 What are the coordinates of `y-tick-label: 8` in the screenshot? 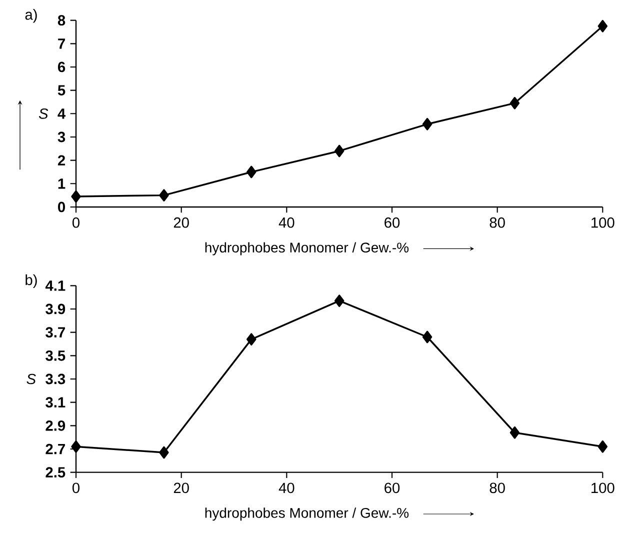 It's located at (62, 20).